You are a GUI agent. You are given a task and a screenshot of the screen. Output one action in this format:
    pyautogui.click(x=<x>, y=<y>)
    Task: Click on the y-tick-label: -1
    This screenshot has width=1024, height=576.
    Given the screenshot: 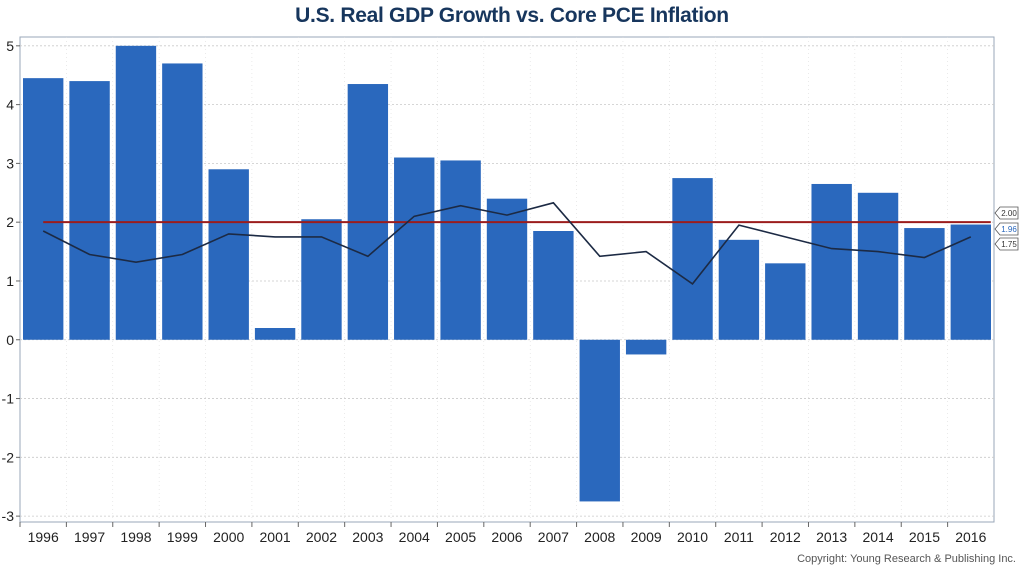 What is the action you would take?
    pyautogui.click(x=8, y=399)
    